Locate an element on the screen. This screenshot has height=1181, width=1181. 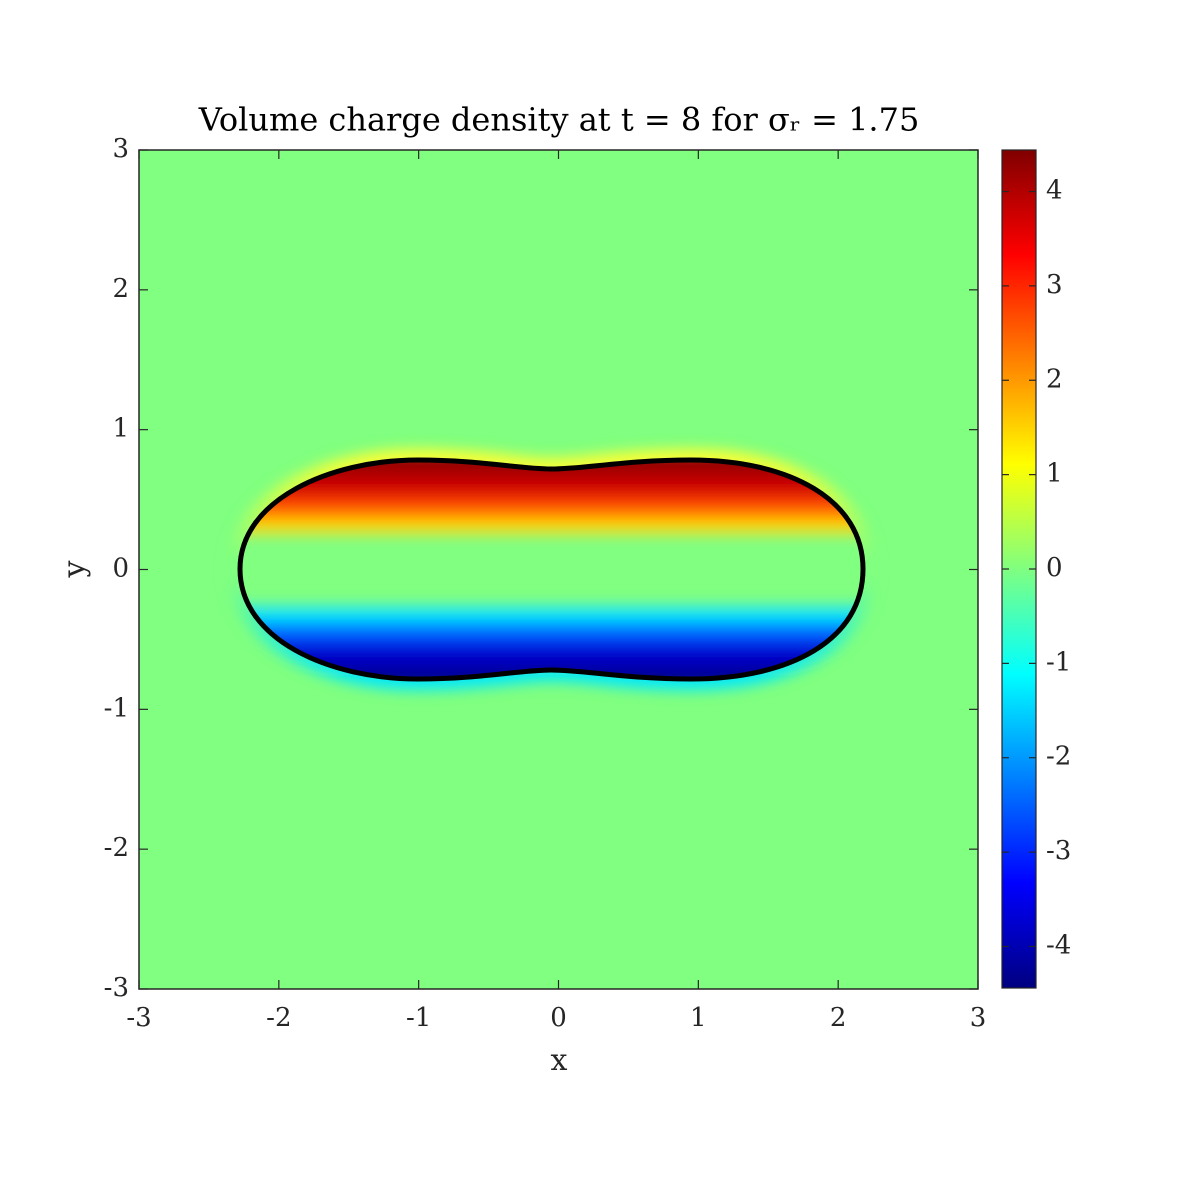
colorbar-tick-label: 3 is located at coordinates (1054, 285).